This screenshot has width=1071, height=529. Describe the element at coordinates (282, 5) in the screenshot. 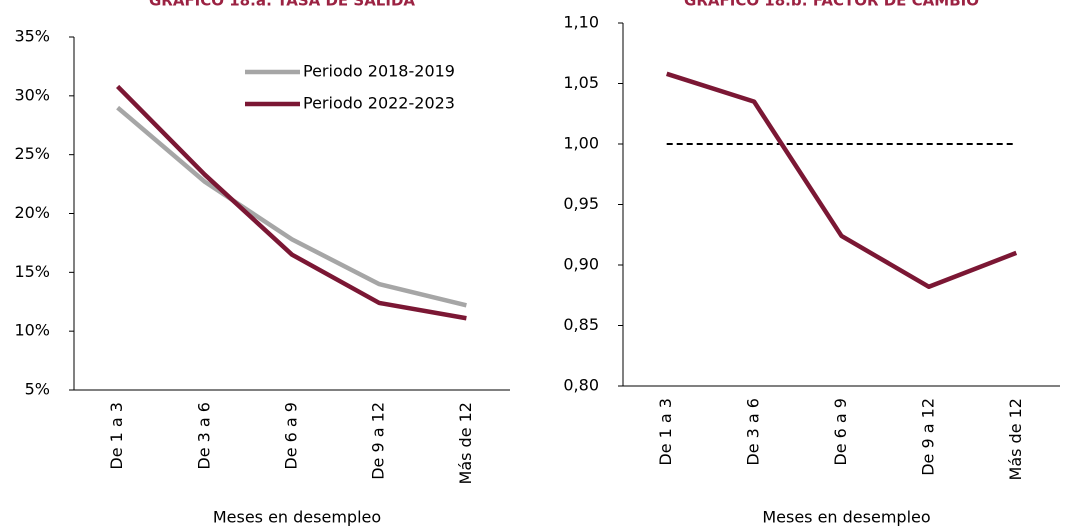

I see `chart-title: GRÁFICO 18.a: TASA DE SALIDA` at that location.